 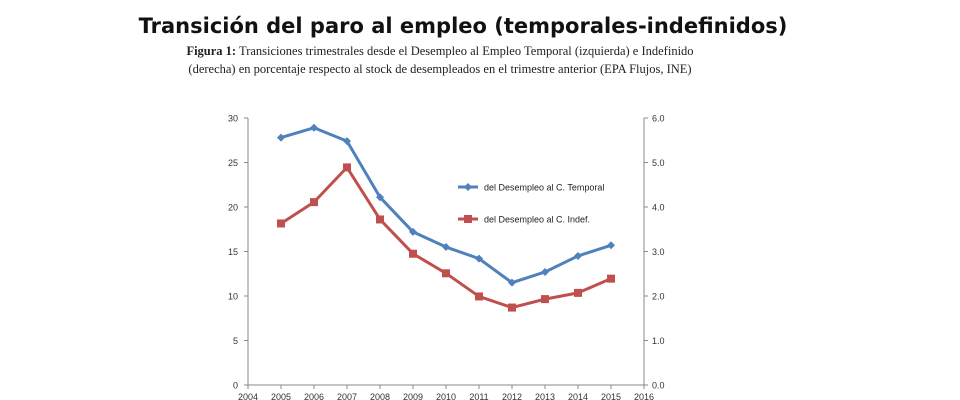 I want to click on x-tick-label: 2004, so click(x=248, y=396).